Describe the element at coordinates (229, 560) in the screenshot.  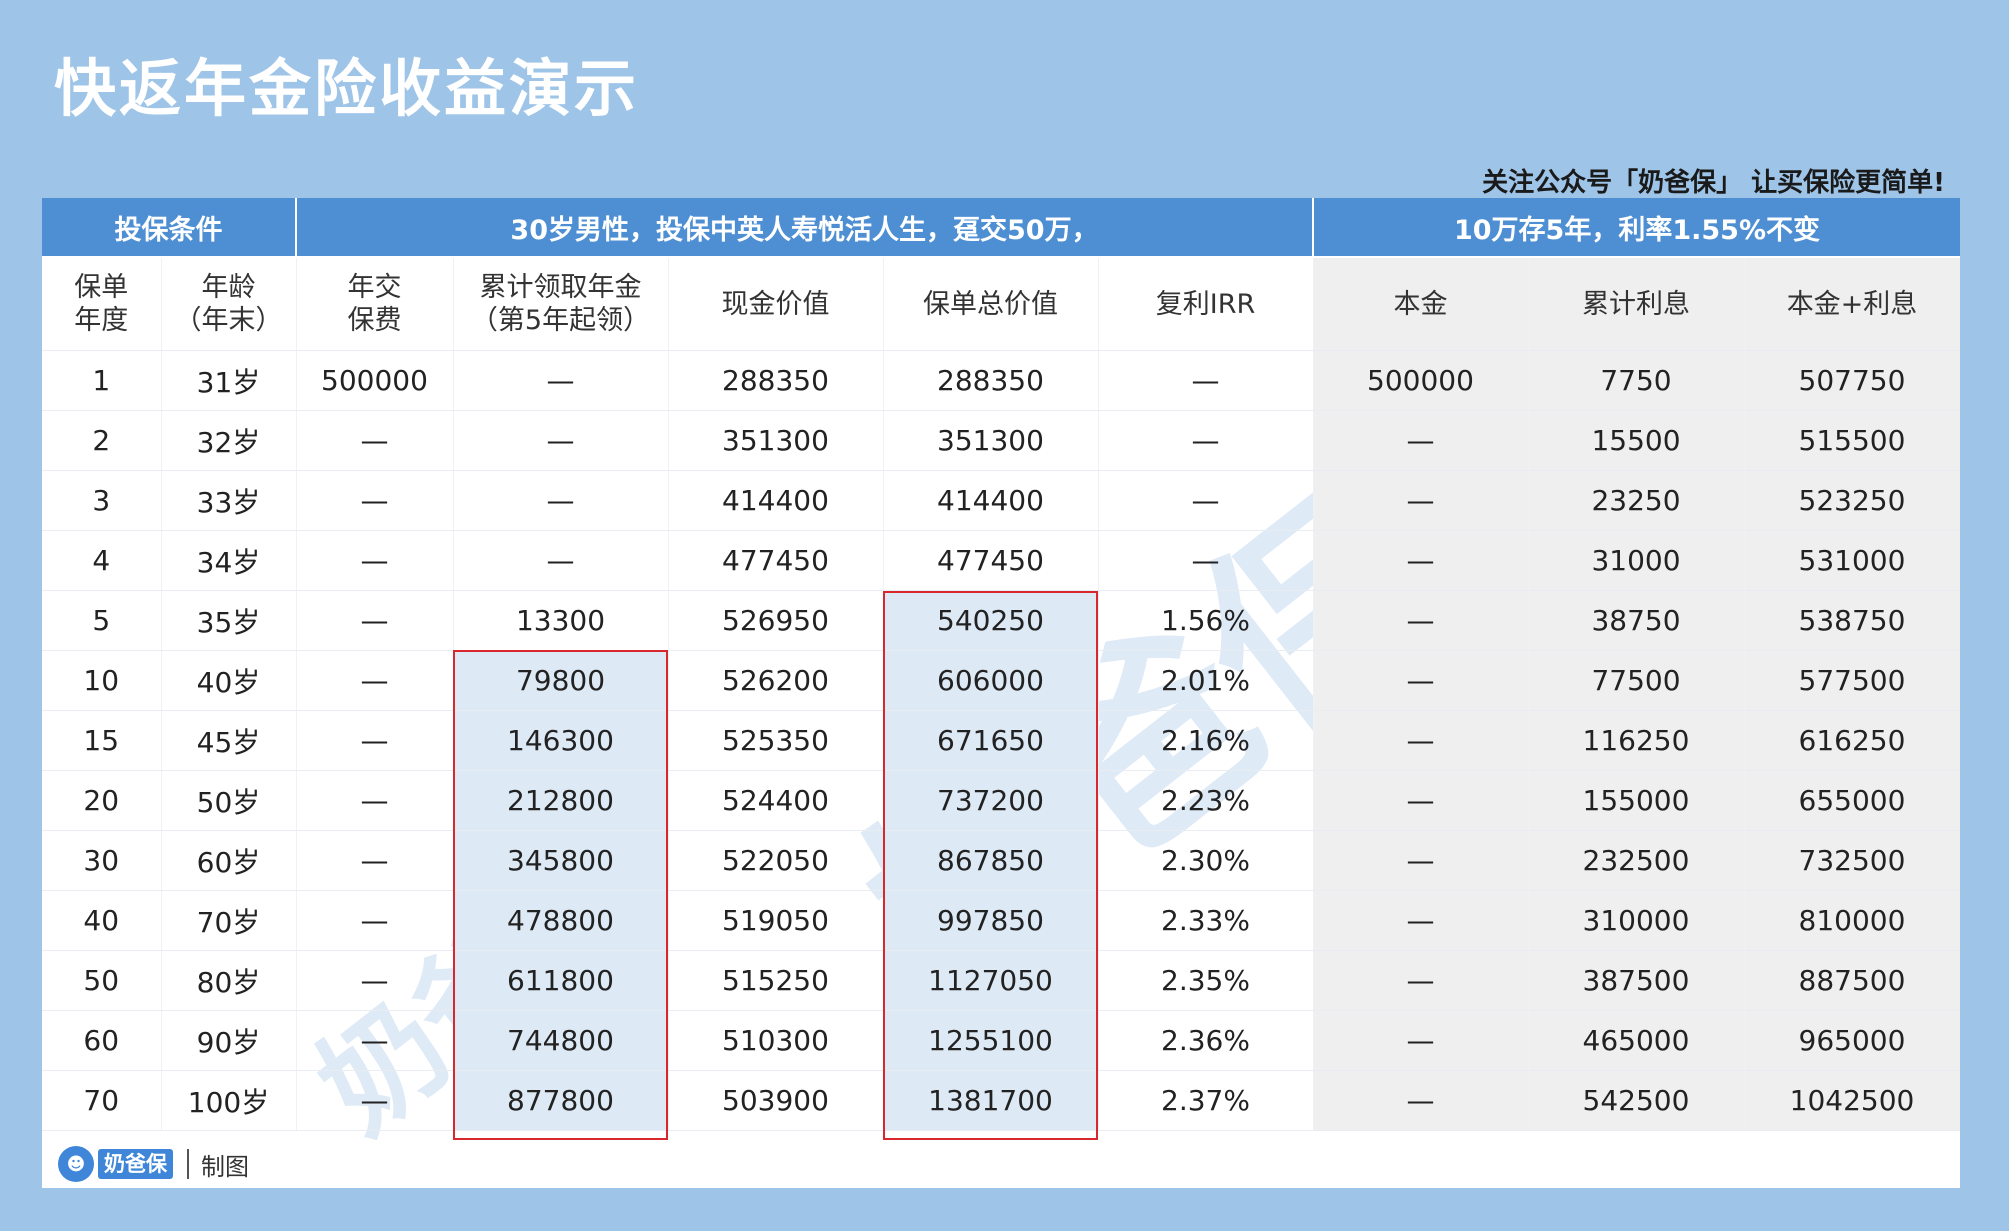
I see `table-cell: 34岁` at that location.